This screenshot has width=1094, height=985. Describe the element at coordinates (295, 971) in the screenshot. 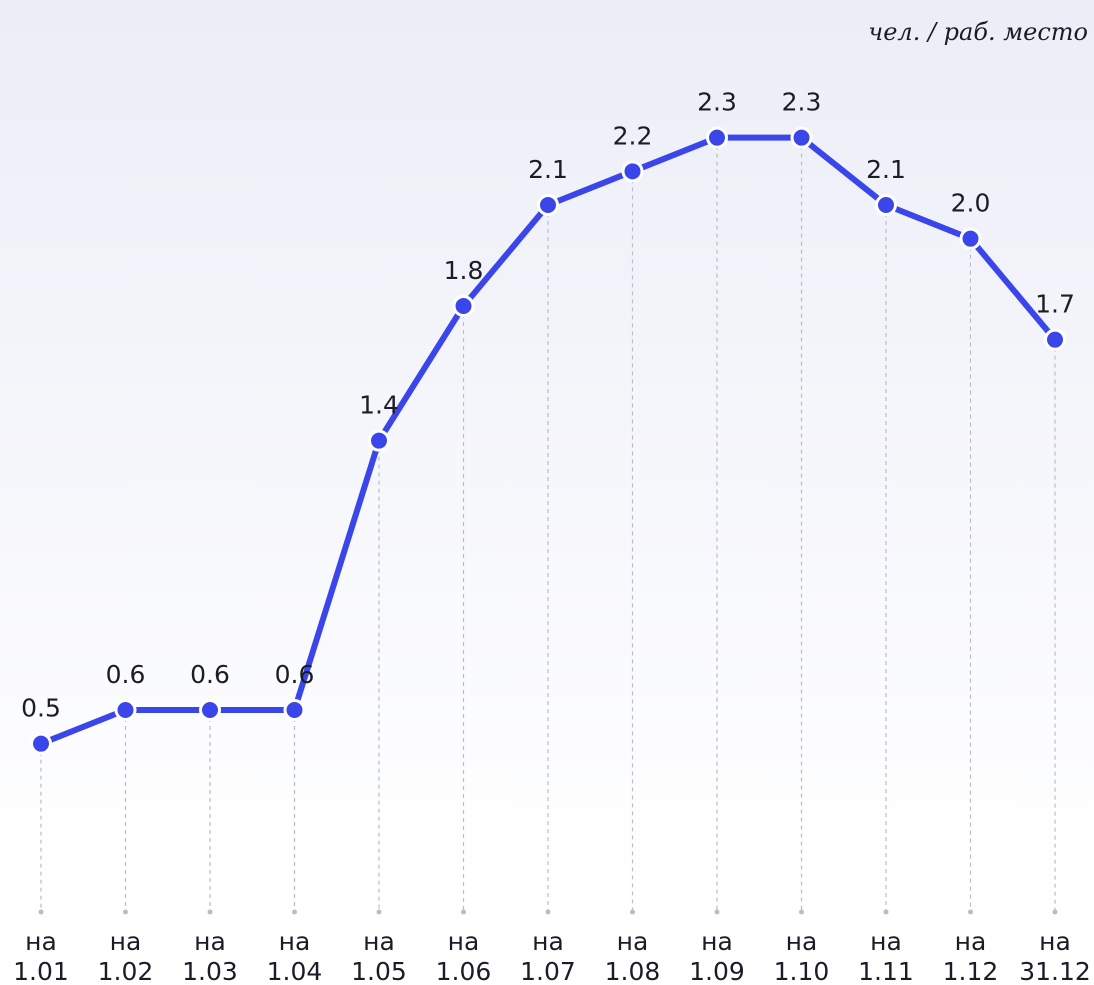

I see `x-tick-label: 1.04` at that location.